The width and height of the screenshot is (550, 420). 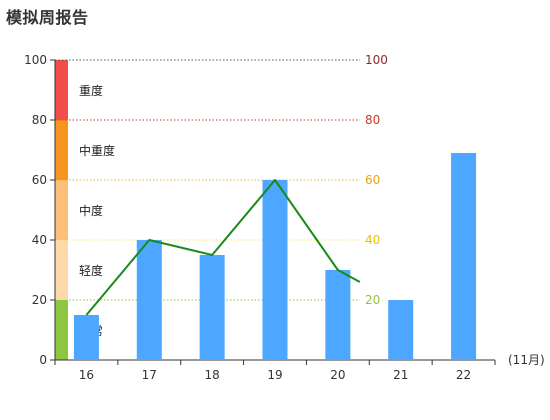 What do you see at coordinates (35, 60) in the screenshot?
I see `y-tick-label: 100` at bounding box center [35, 60].